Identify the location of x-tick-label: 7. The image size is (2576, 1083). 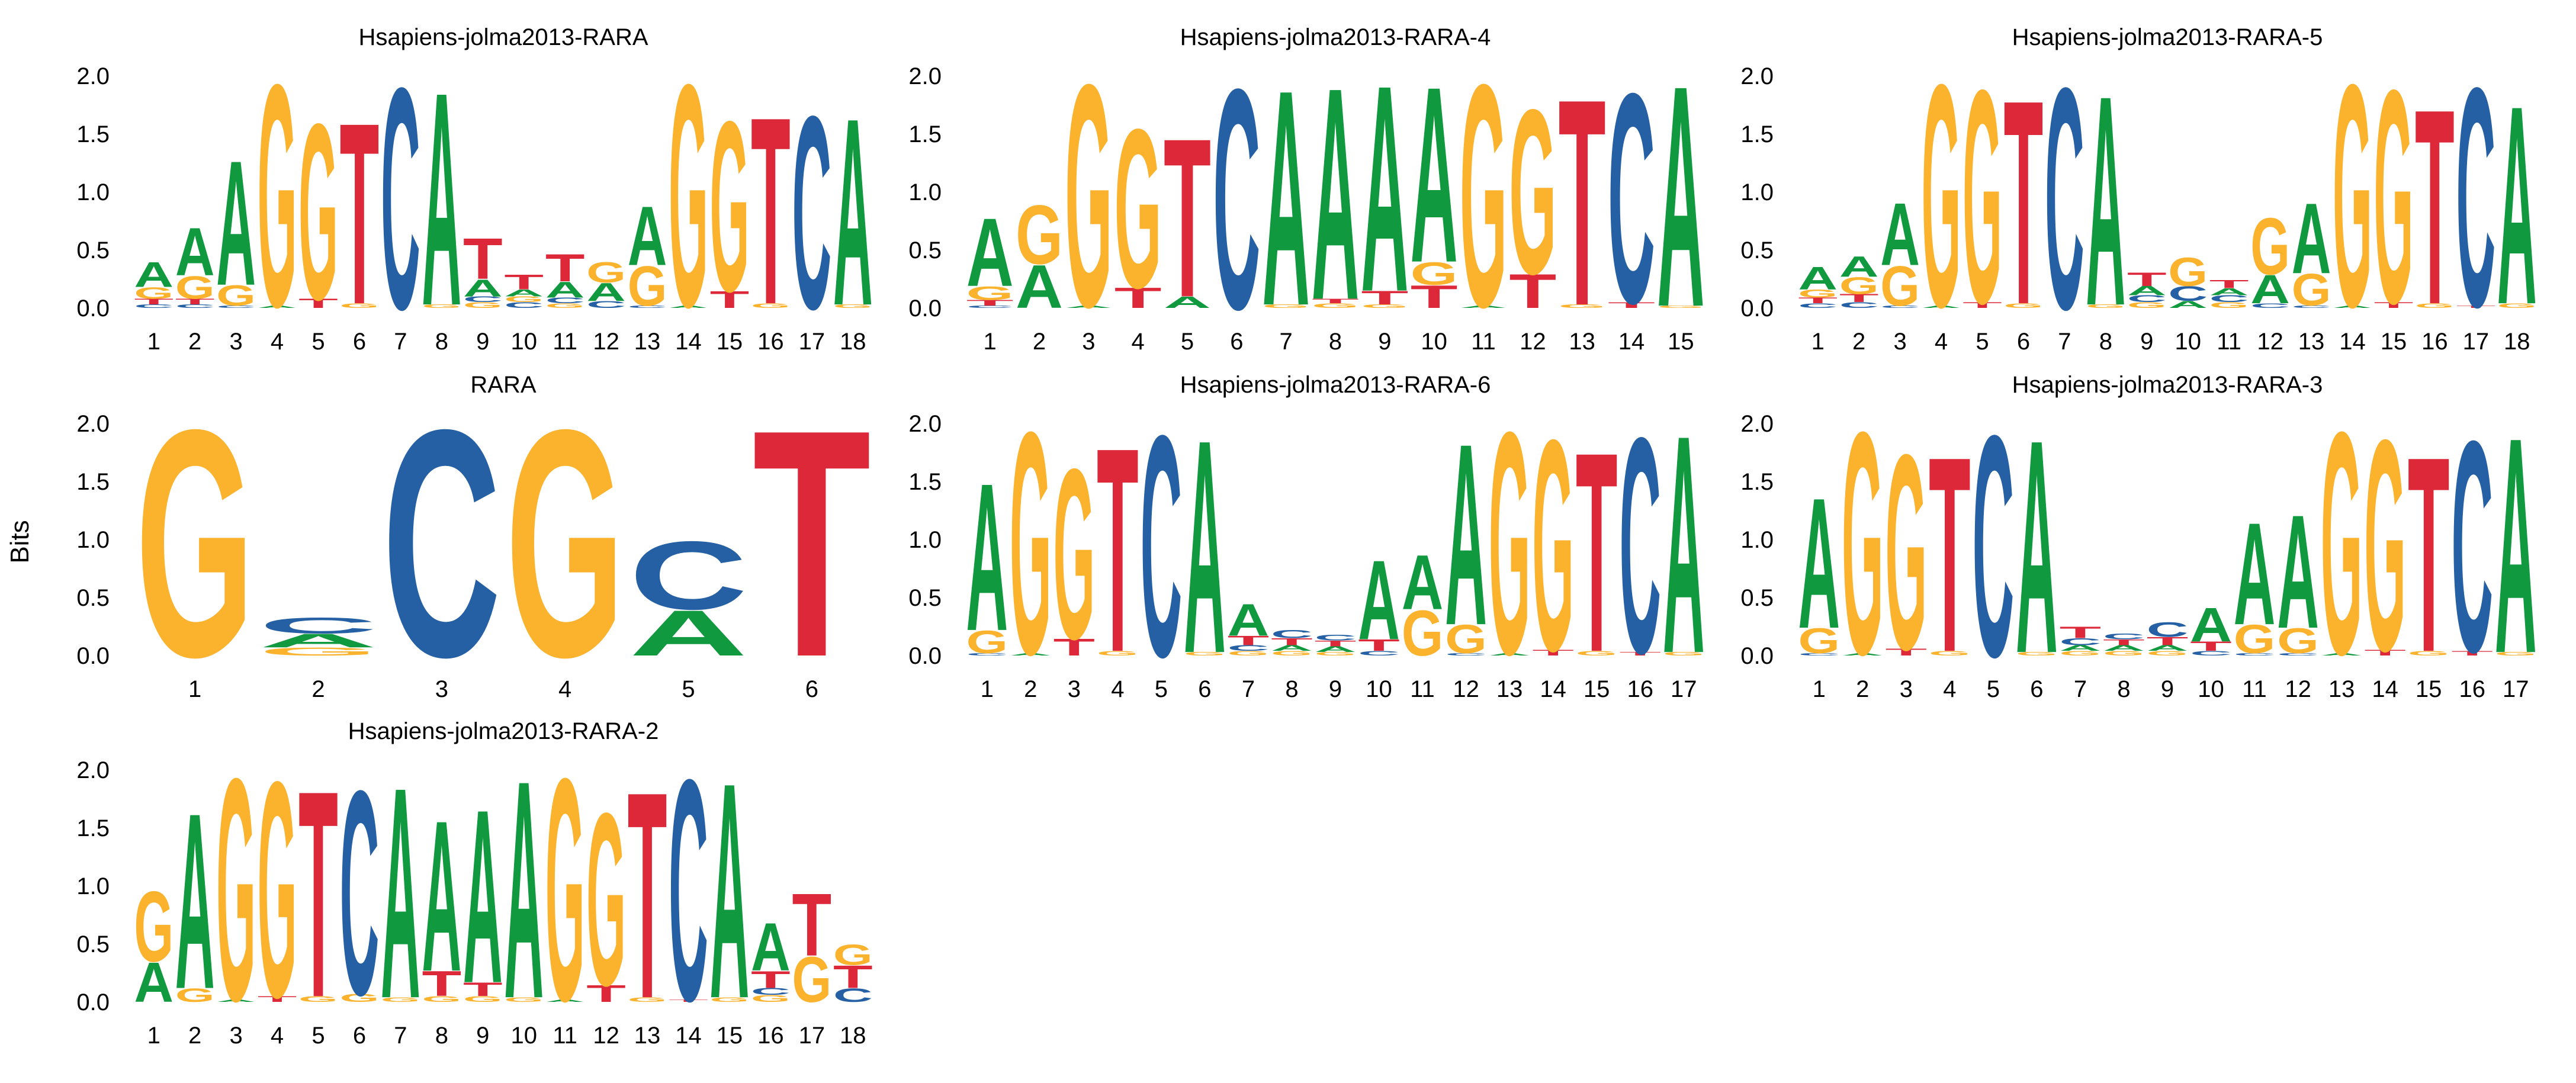
(1248, 689).